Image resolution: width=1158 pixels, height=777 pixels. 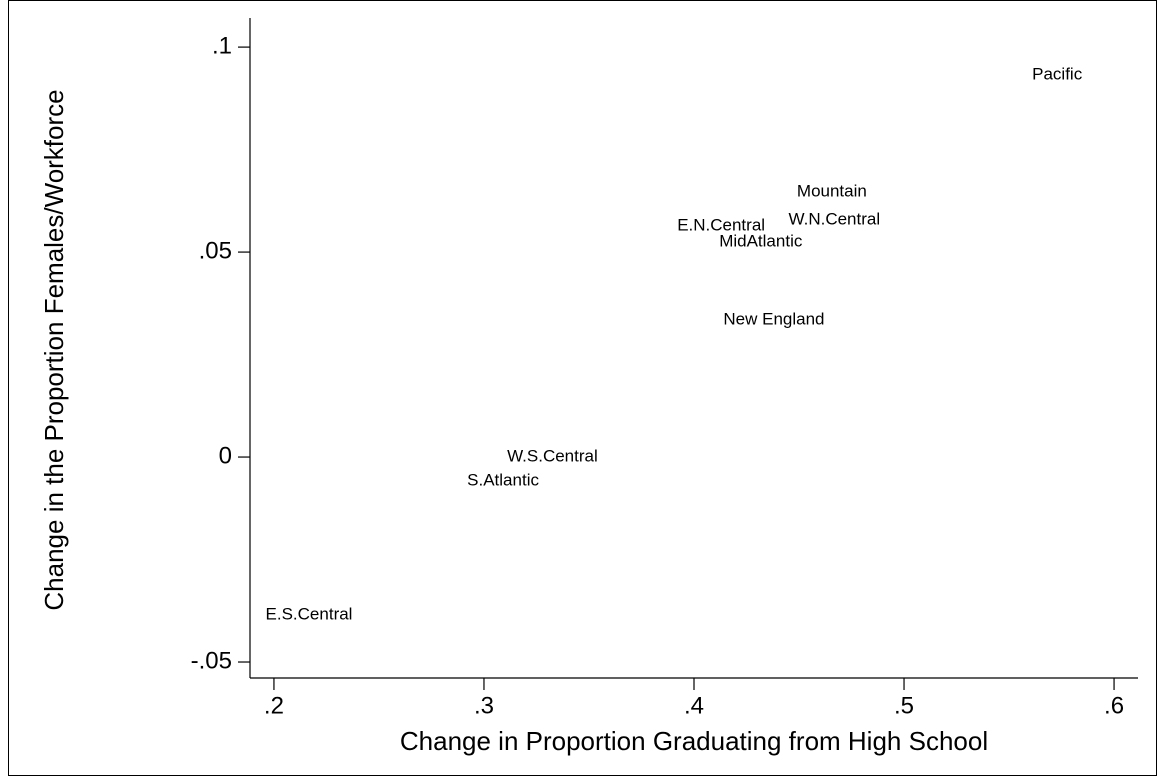 I want to click on x-tick-label: .3, so click(x=484, y=705).